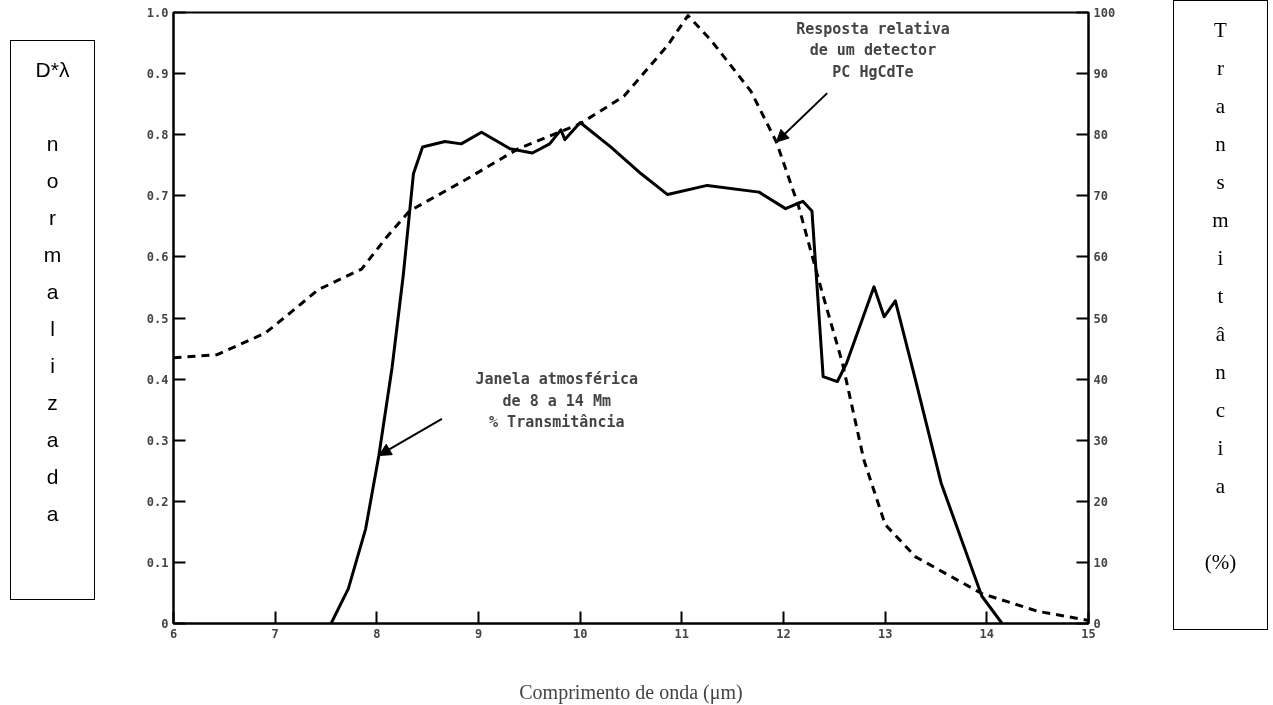 The image size is (1273, 705). Describe the element at coordinates (783, 633) in the screenshot. I see `x-tick-label: 12` at that location.